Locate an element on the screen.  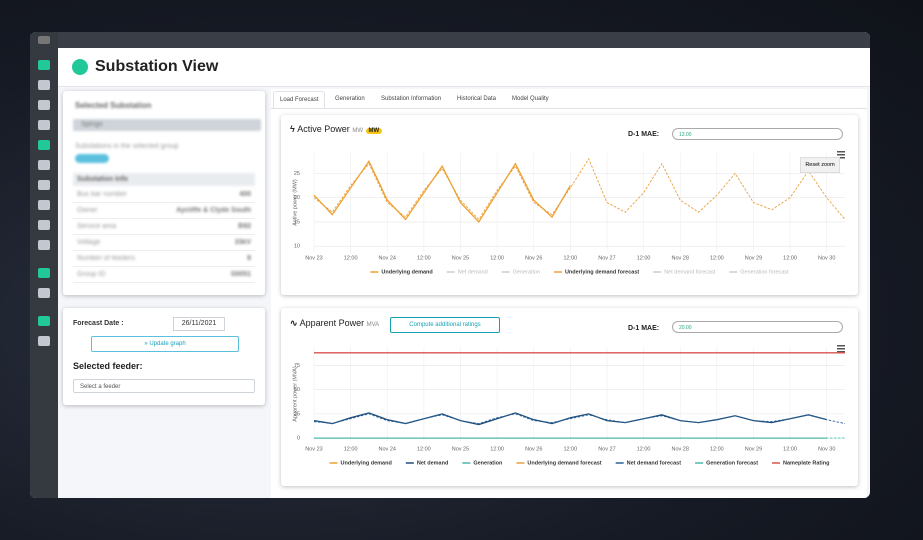
mae-value: 20.00 is located at coordinates (757, 327).